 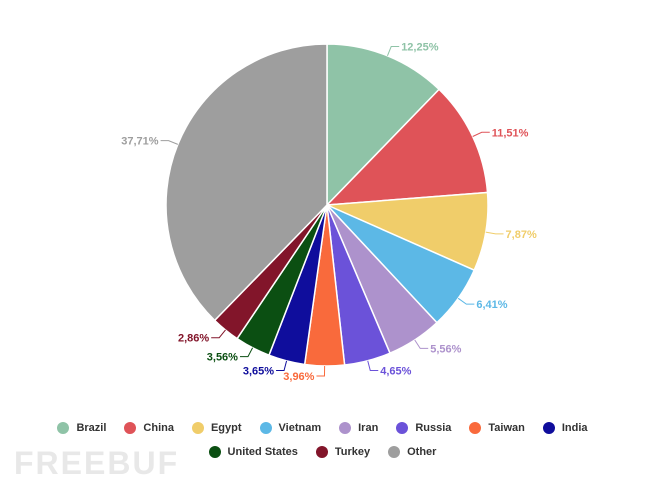 I want to click on legend-item-china: China, so click(x=149, y=428).